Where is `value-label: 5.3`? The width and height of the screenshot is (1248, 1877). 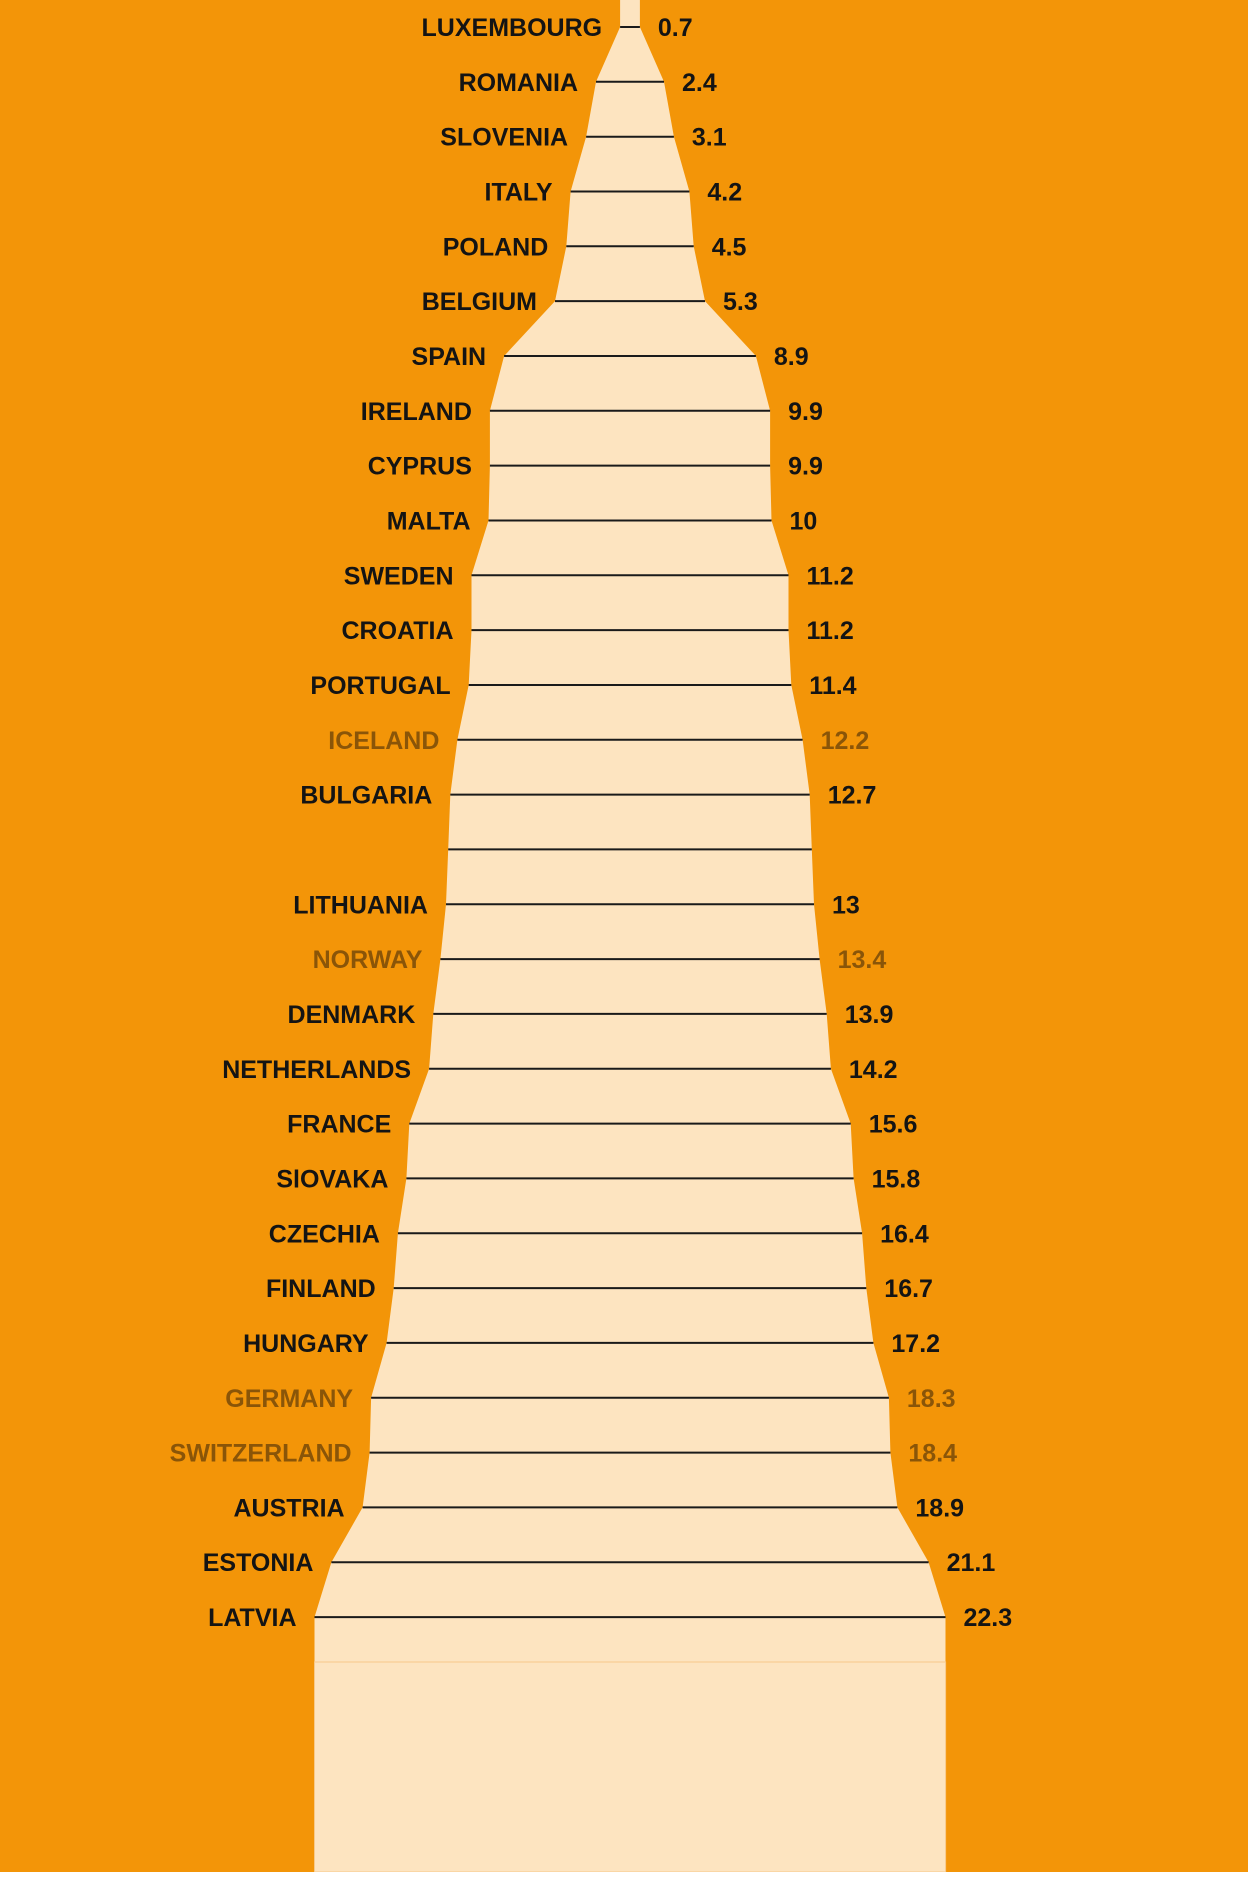
value-label: 5.3 is located at coordinates (740, 302).